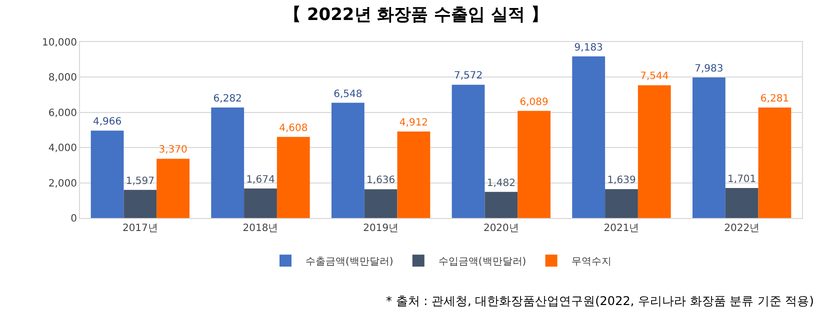  What do you see at coordinates (381, 180) in the screenshot?
I see `data-label: 1,636` at bounding box center [381, 180].